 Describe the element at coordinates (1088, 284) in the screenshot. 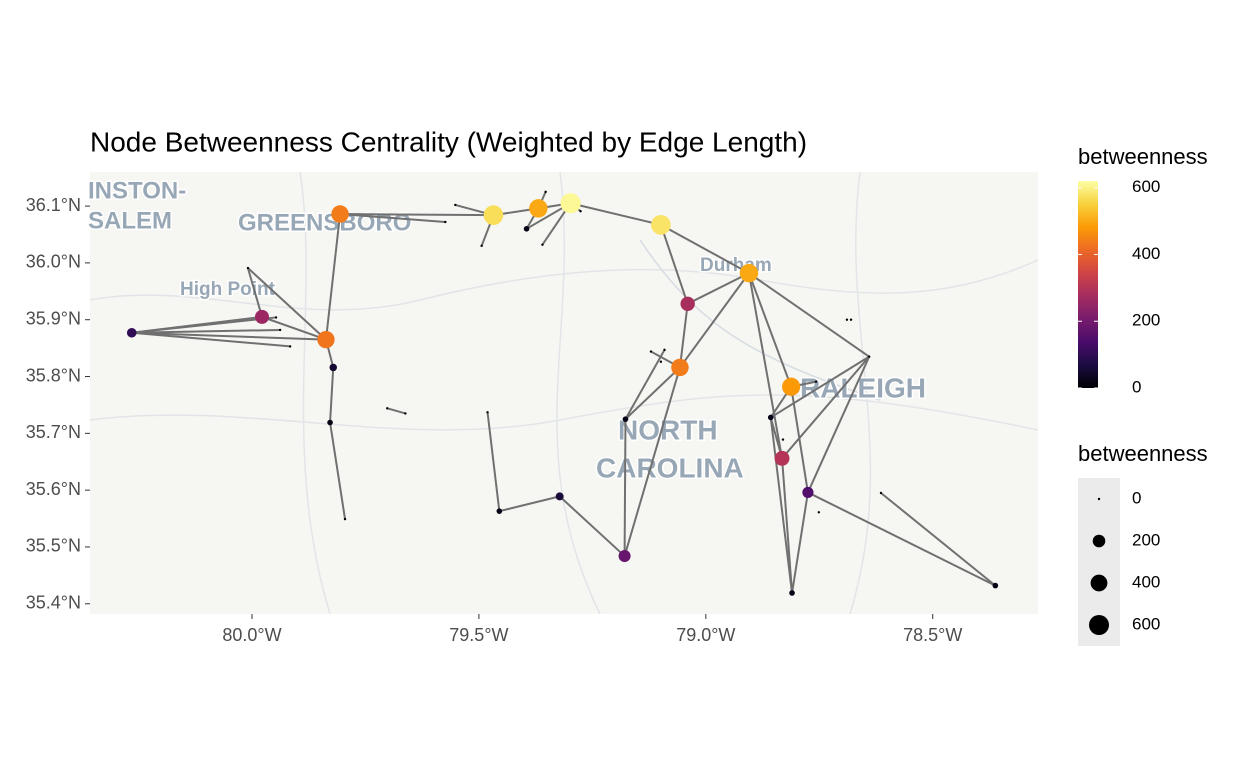

I see `color-bar` at that location.